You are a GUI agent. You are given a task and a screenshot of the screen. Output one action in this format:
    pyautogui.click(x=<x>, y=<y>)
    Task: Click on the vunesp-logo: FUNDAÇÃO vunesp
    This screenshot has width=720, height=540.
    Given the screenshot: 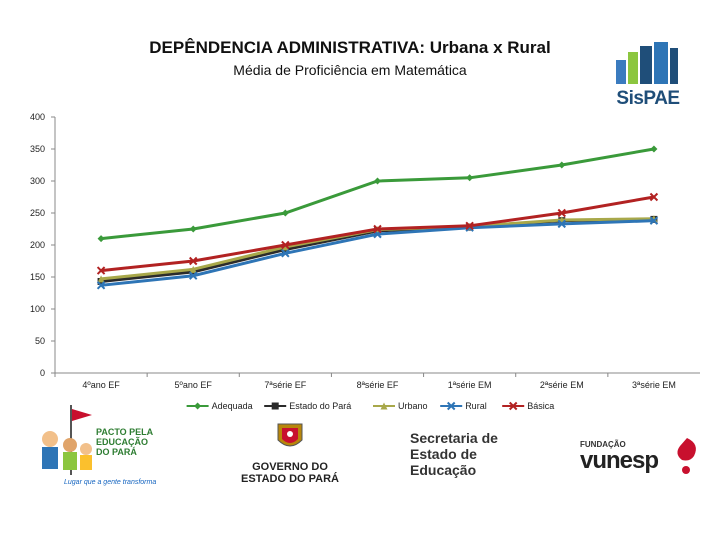 What is the action you would take?
    pyautogui.click(x=640, y=456)
    